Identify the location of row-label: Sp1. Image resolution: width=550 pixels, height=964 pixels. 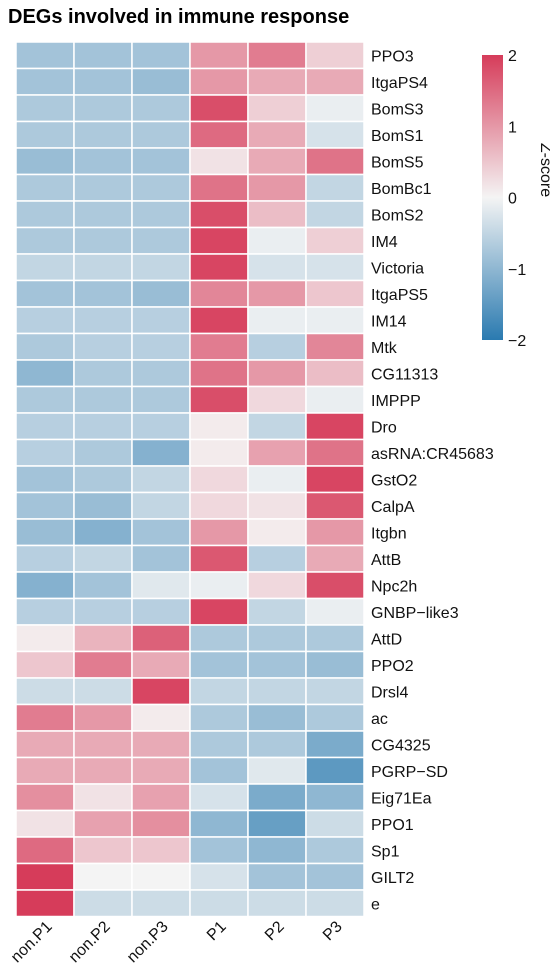
(385, 851).